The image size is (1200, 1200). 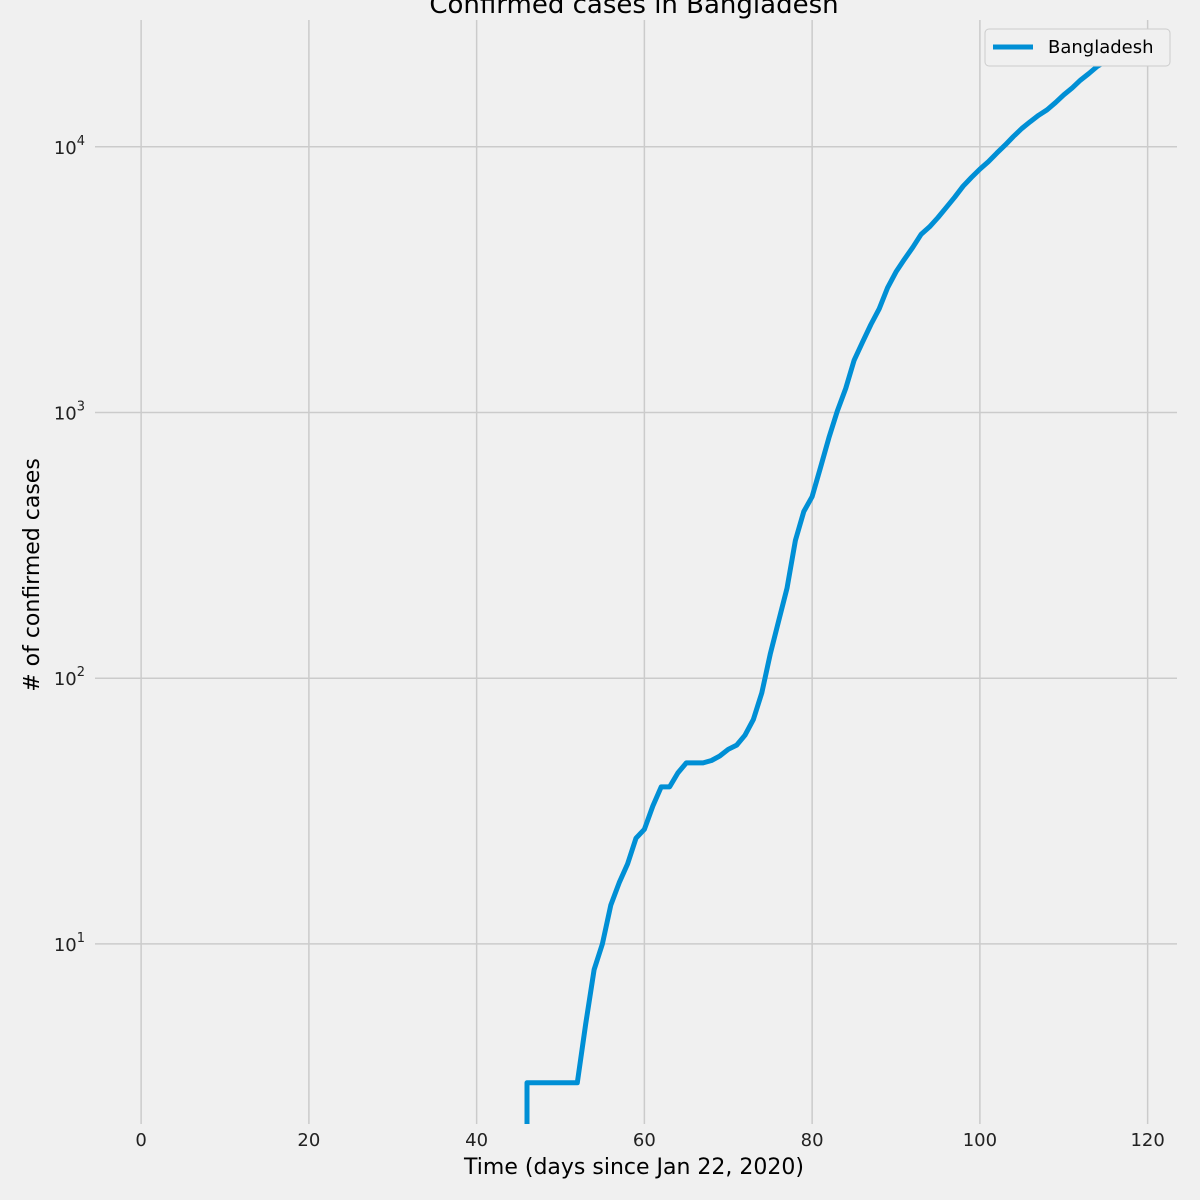 What do you see at coordinates (633, 1167) in the screenshot?
I see `x-axis-label: Time (days since Jan 22, 2020)` at bounding box center [633, 1167].